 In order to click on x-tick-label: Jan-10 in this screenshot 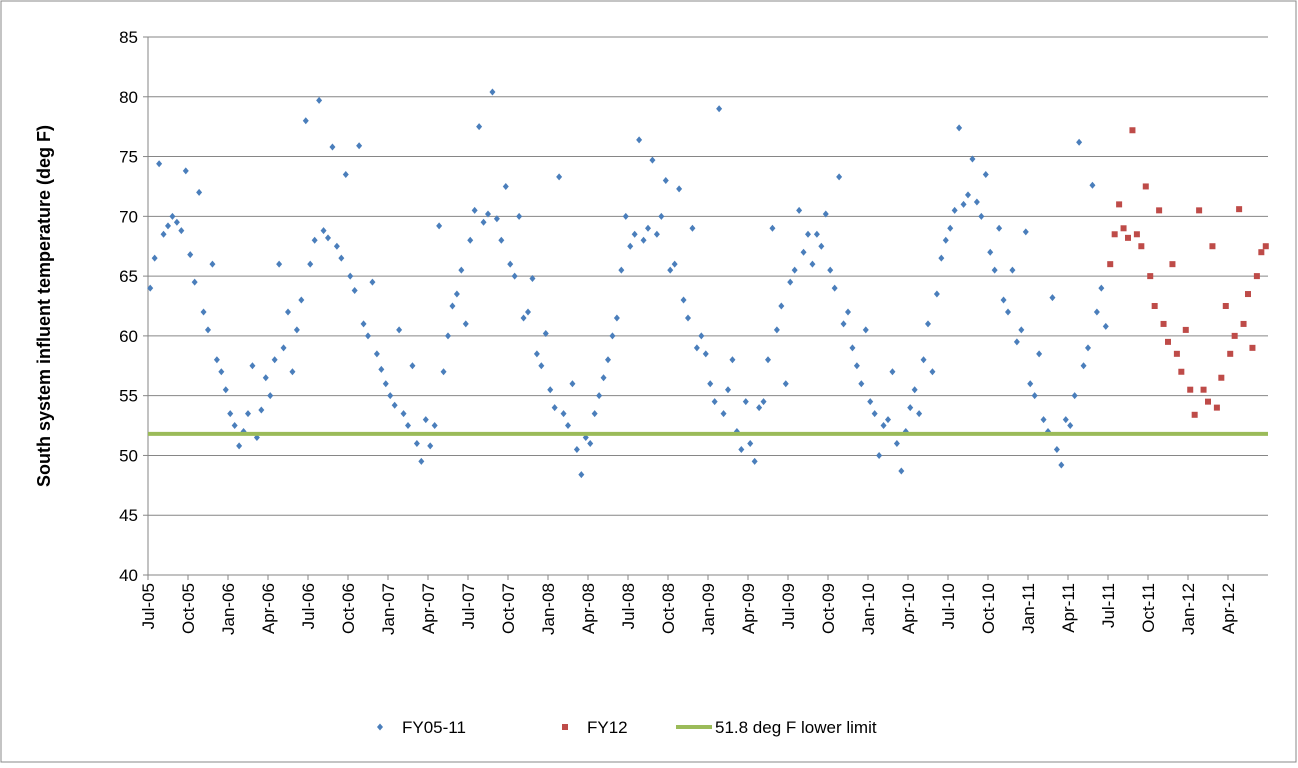, I will do `click(868, 609)`.